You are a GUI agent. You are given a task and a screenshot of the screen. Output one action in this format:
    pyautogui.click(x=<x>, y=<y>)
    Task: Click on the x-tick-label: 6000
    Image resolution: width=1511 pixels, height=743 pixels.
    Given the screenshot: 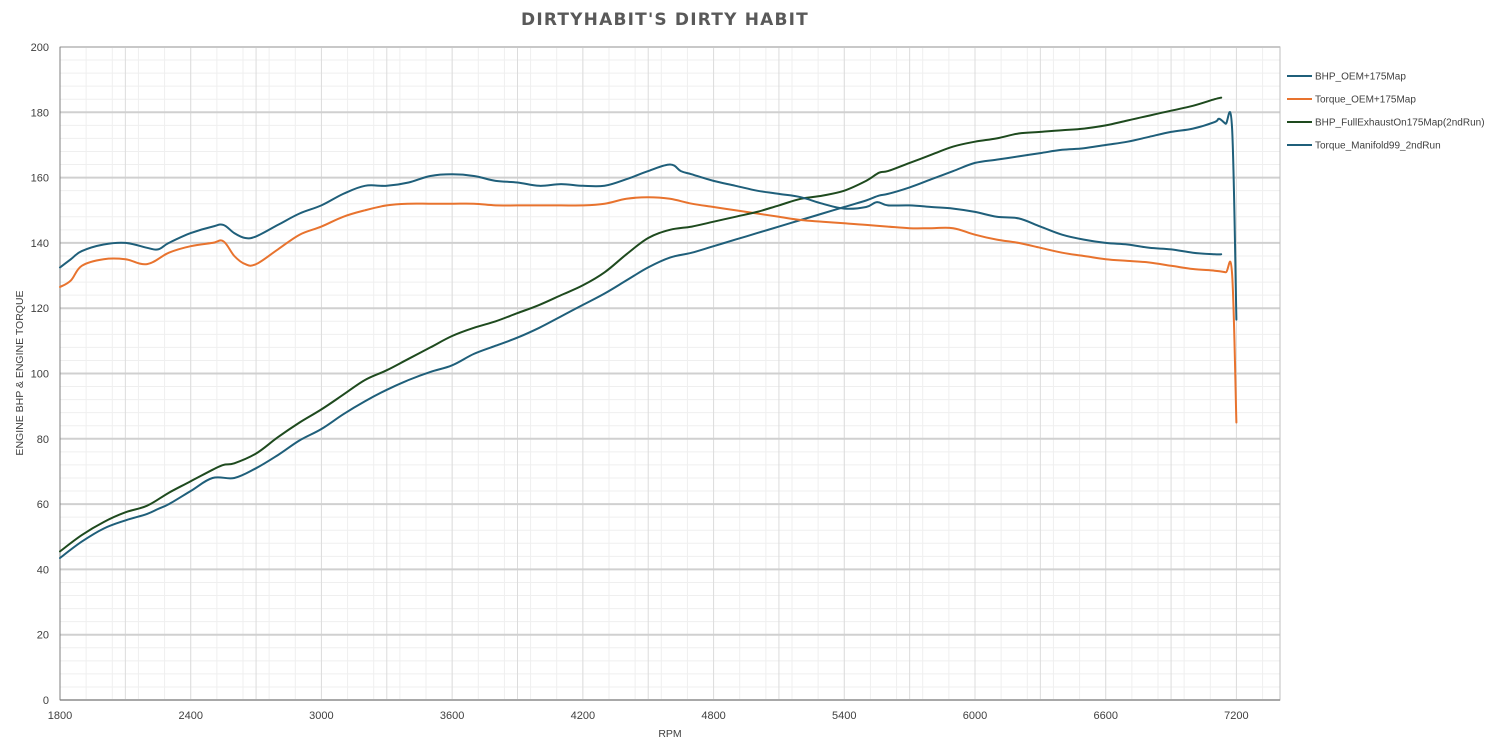 What is the action you would take?
    pyautogui.click(x=975, y=716)
    